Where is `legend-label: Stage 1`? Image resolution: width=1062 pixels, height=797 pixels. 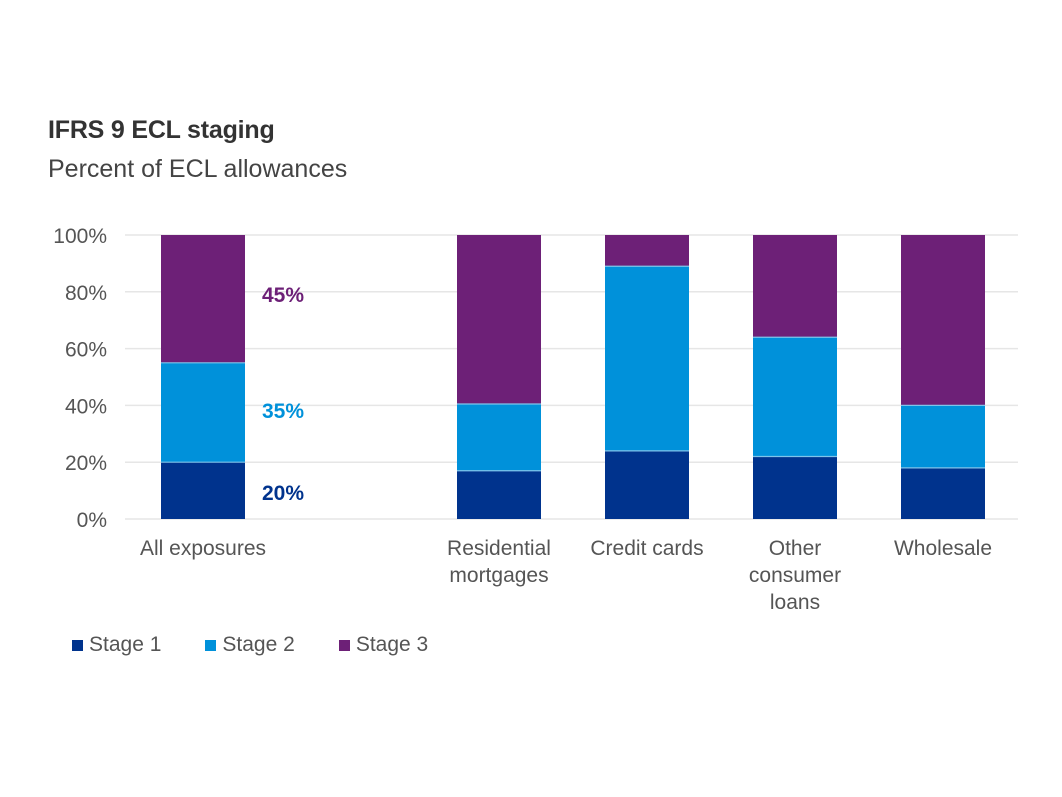
legend-label: Stage 1 is located at coordinates (125, 644).